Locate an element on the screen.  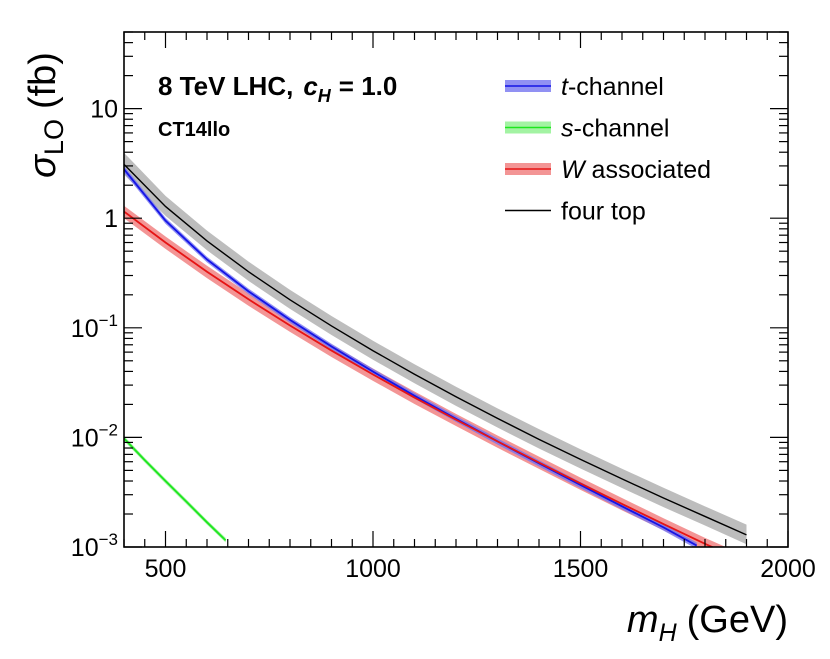
legend-item-W: W associated is located at coordinates (608, 170).